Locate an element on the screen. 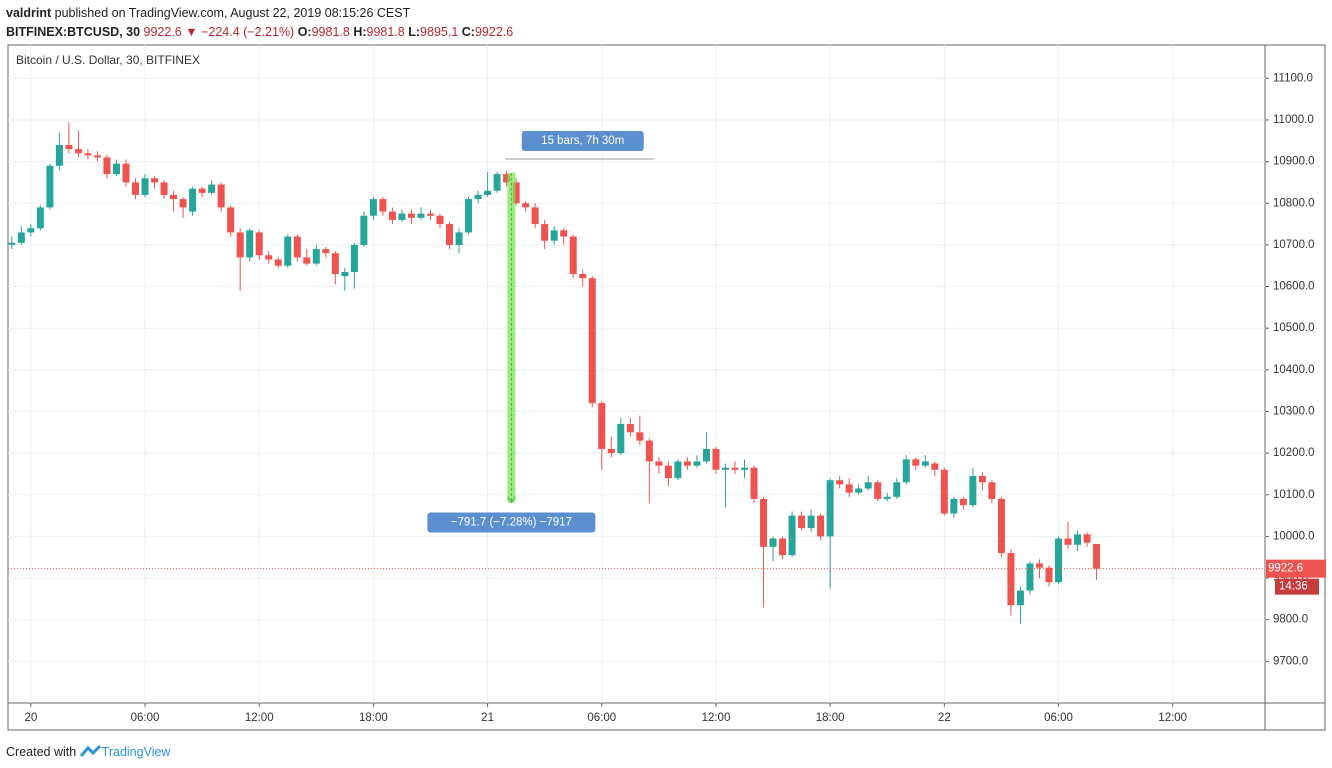 This screenshot has width=1332, height=768. measure-arrow is located at coordinates (511, 500).